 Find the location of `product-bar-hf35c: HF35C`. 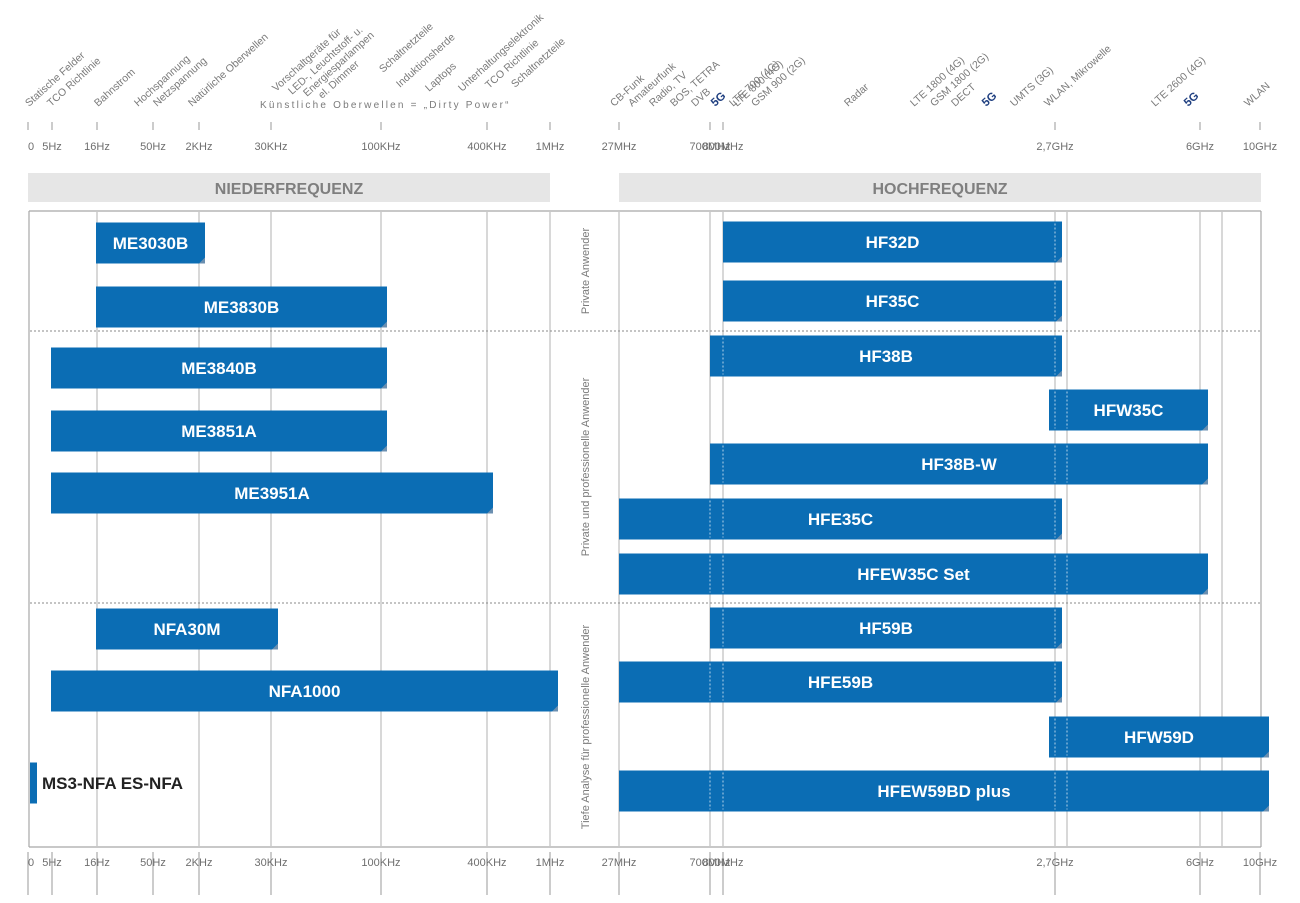

product-bar-hf35c: HF35C is located at coordinates (892, 301).